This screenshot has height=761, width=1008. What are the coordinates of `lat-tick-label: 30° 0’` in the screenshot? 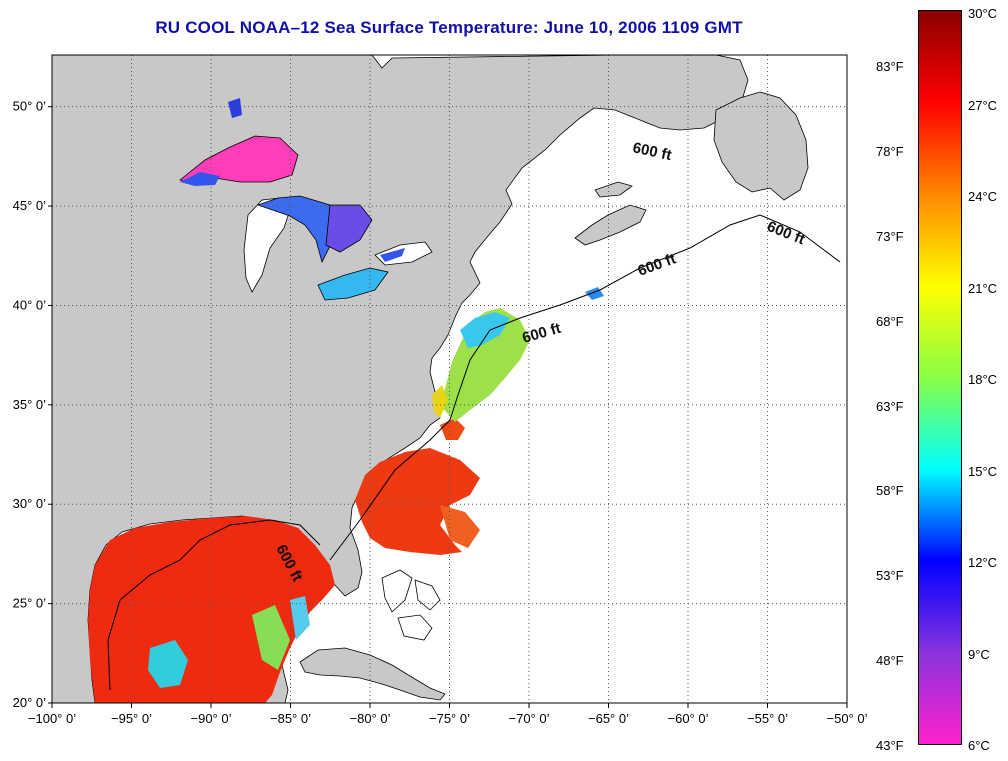 It's located at (30, 503).